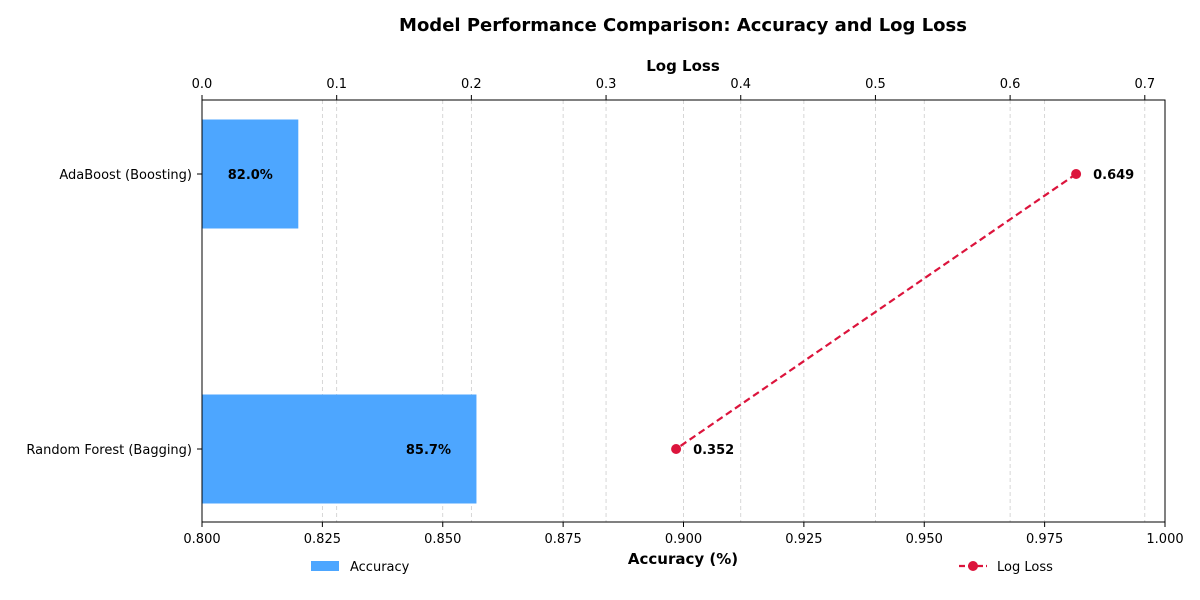 The height and width of the screenshot is (600, 1200). Describe the element at coordinates (713, 450) in the screenshot. I see `log-loss-data-label: 0.352` at that location.